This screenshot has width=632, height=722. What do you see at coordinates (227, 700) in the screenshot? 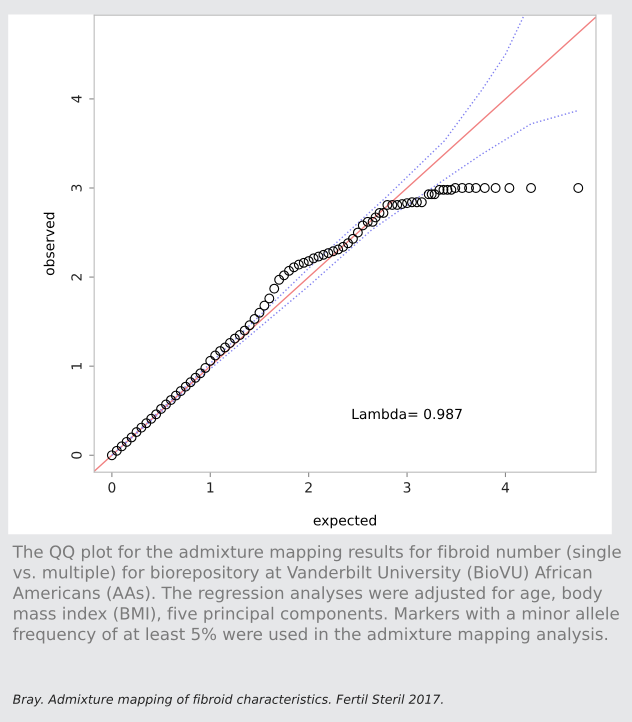
I see `text: Bray. Admixture mapping of fibroid characteristics. Fertil Steril 2017.` at bounding box center [227, 700].